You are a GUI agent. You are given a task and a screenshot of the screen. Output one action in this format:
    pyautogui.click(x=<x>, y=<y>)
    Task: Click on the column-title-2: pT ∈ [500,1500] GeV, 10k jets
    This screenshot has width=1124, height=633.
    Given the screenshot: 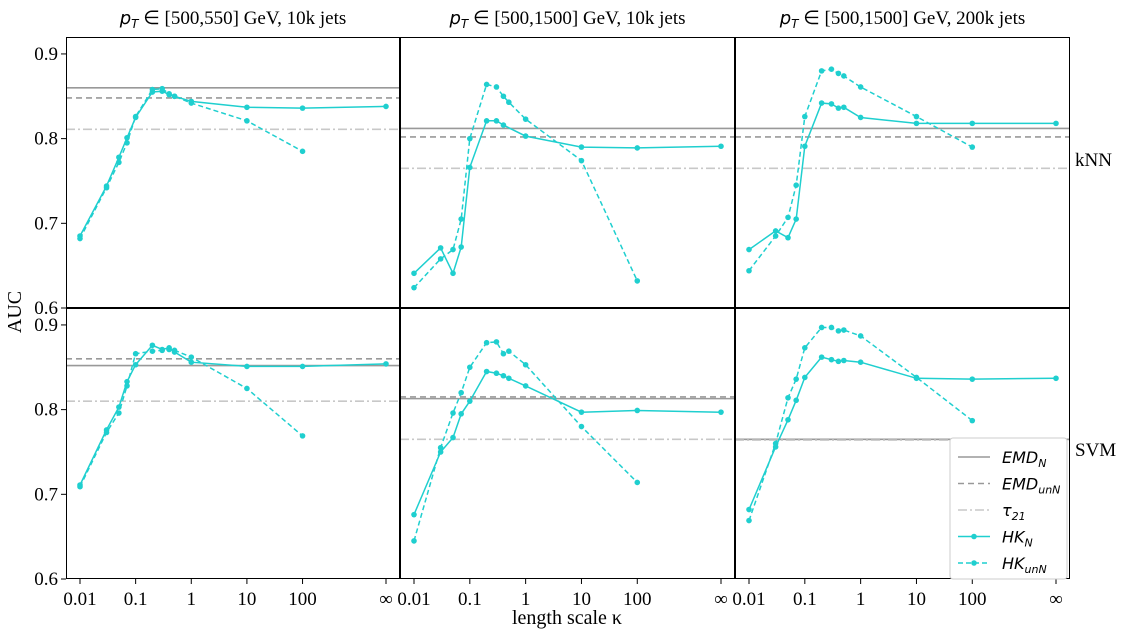 What is the action you would take?
    pyautogui.click(x=566, y=19)
    